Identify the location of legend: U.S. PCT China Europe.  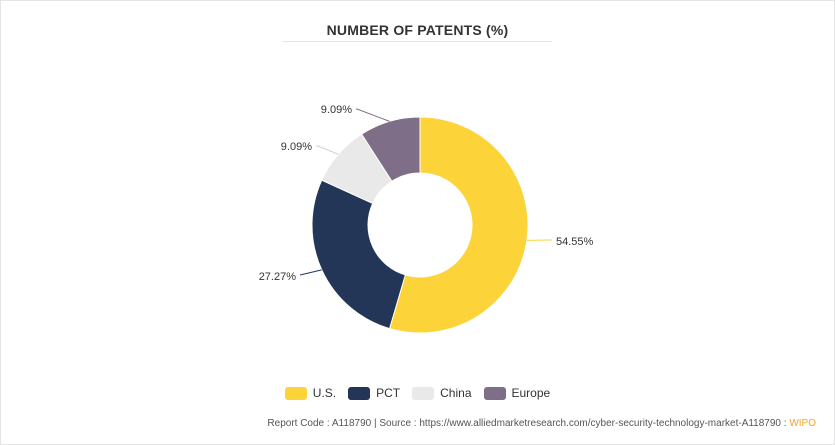
(417, 393).